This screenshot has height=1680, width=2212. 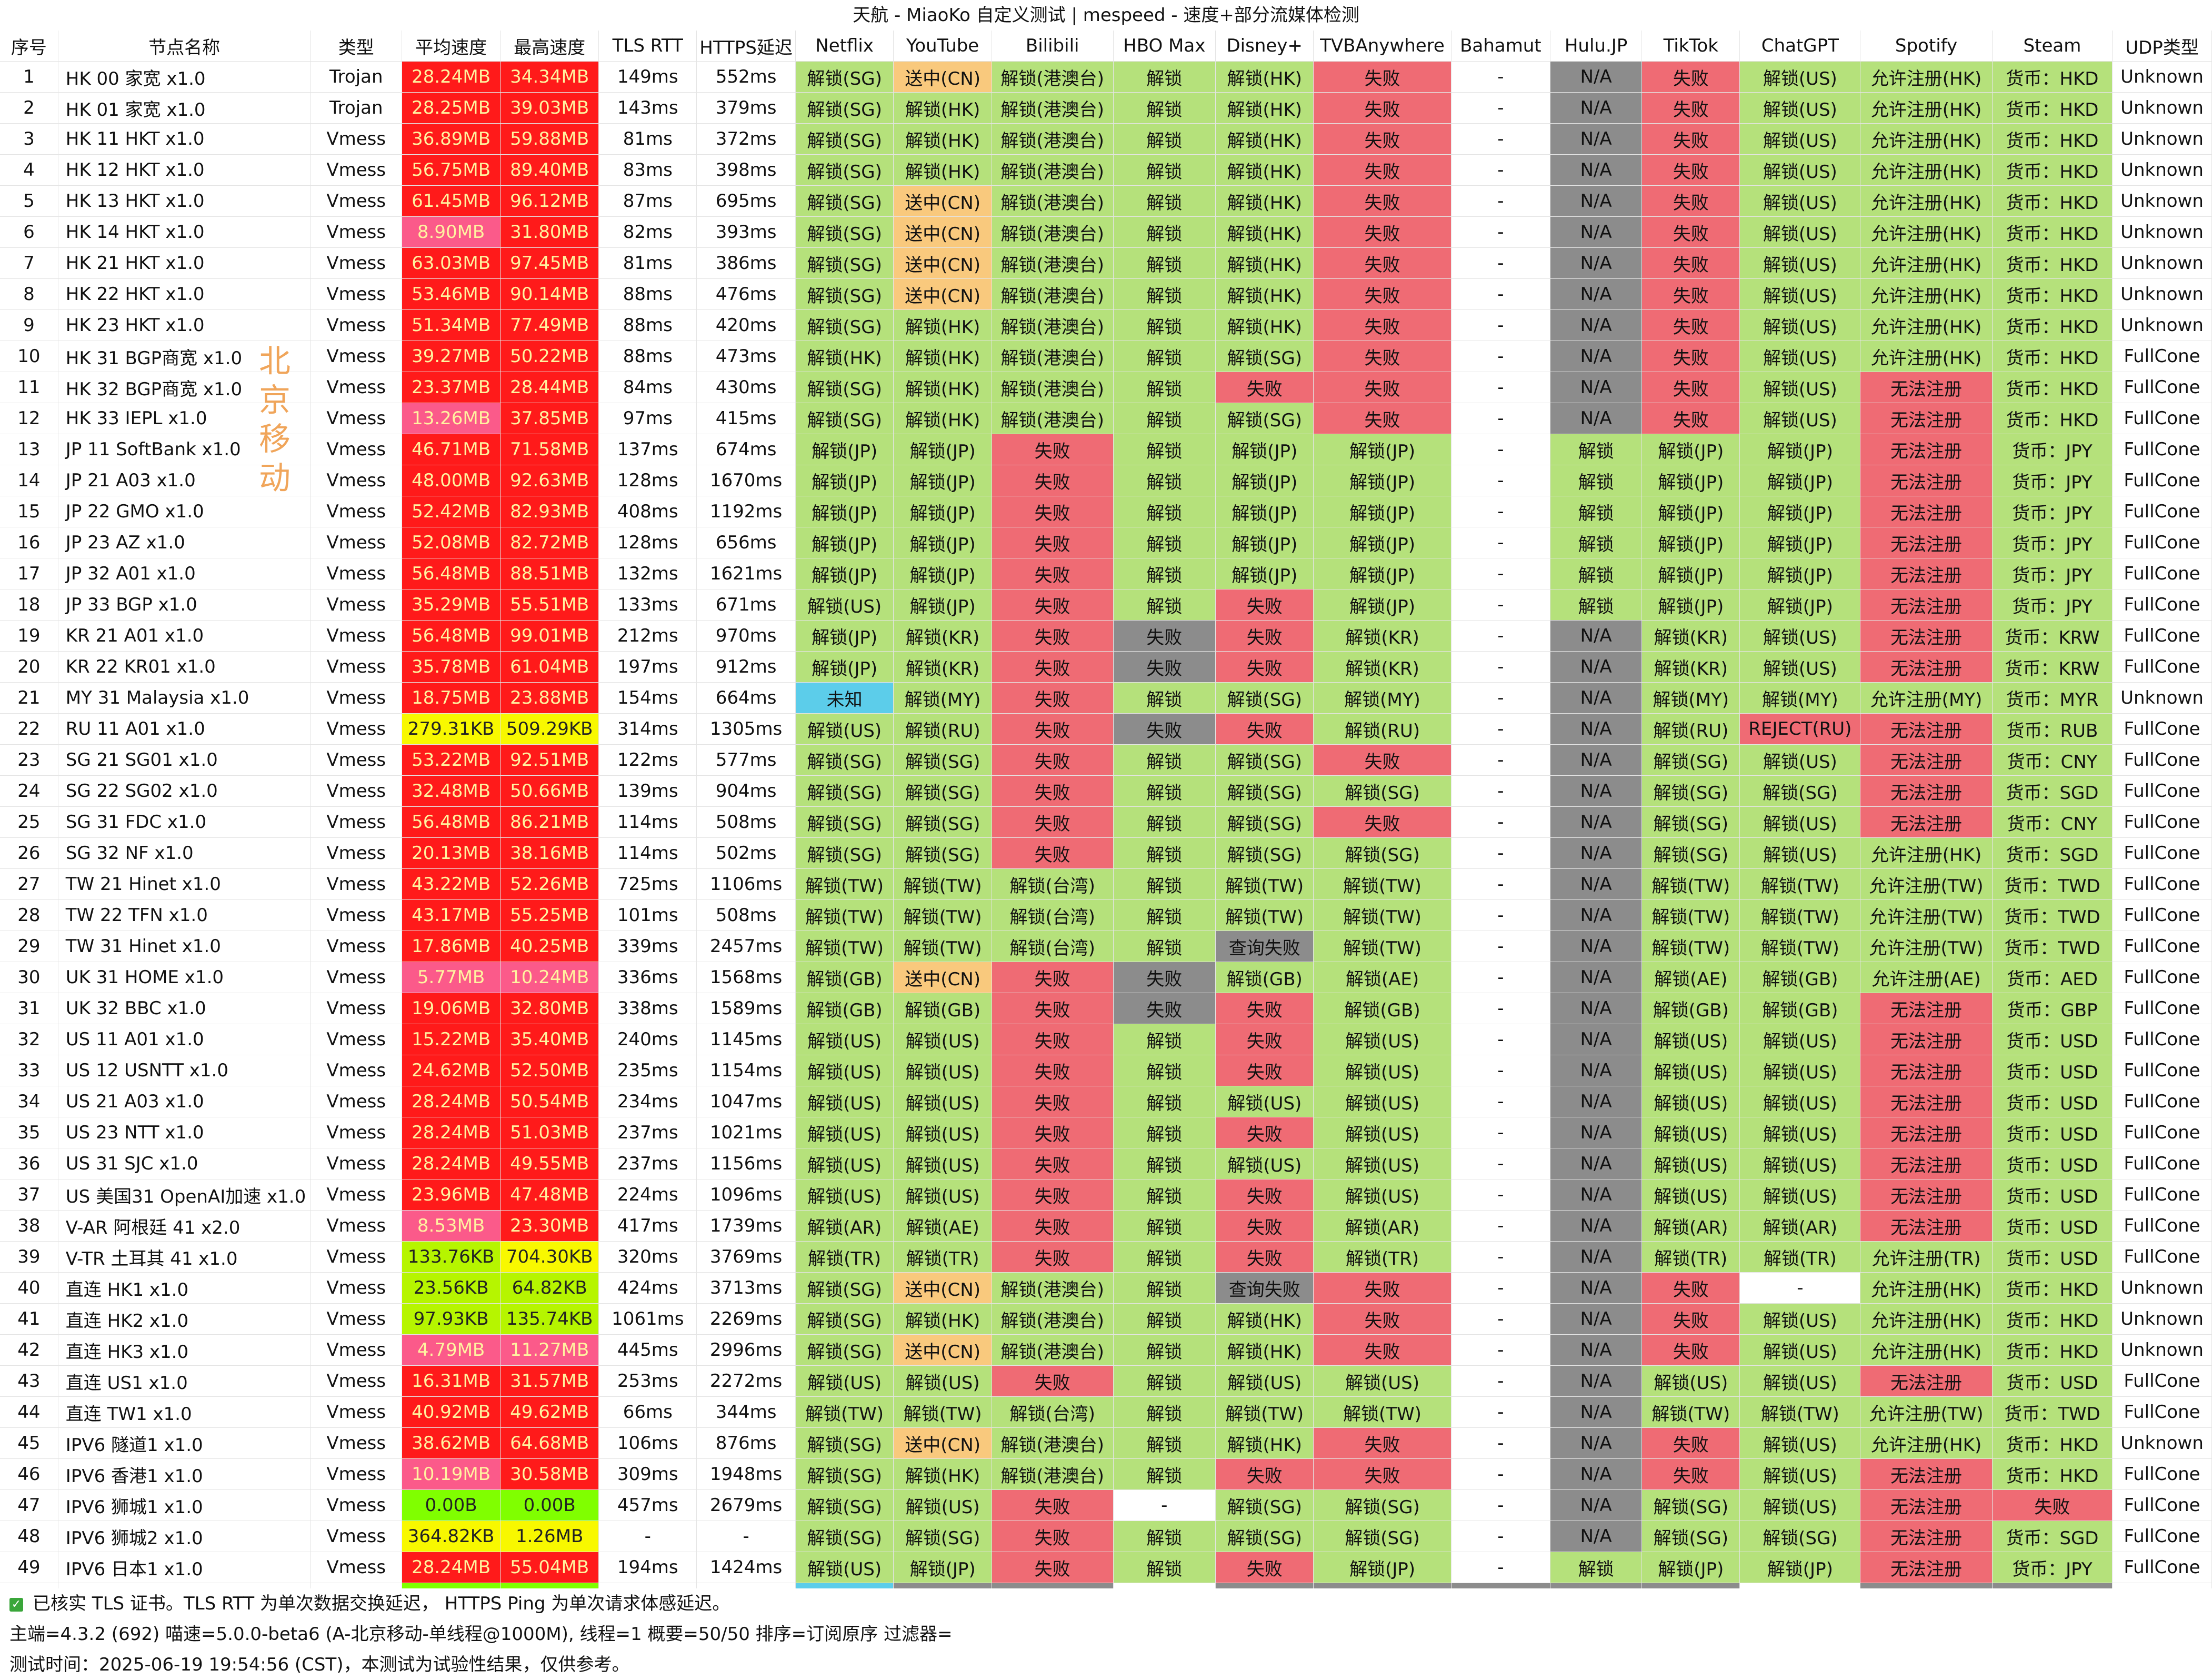 I want to click on cell-TLS RTT: 122ms, so click(x=647, y=760).